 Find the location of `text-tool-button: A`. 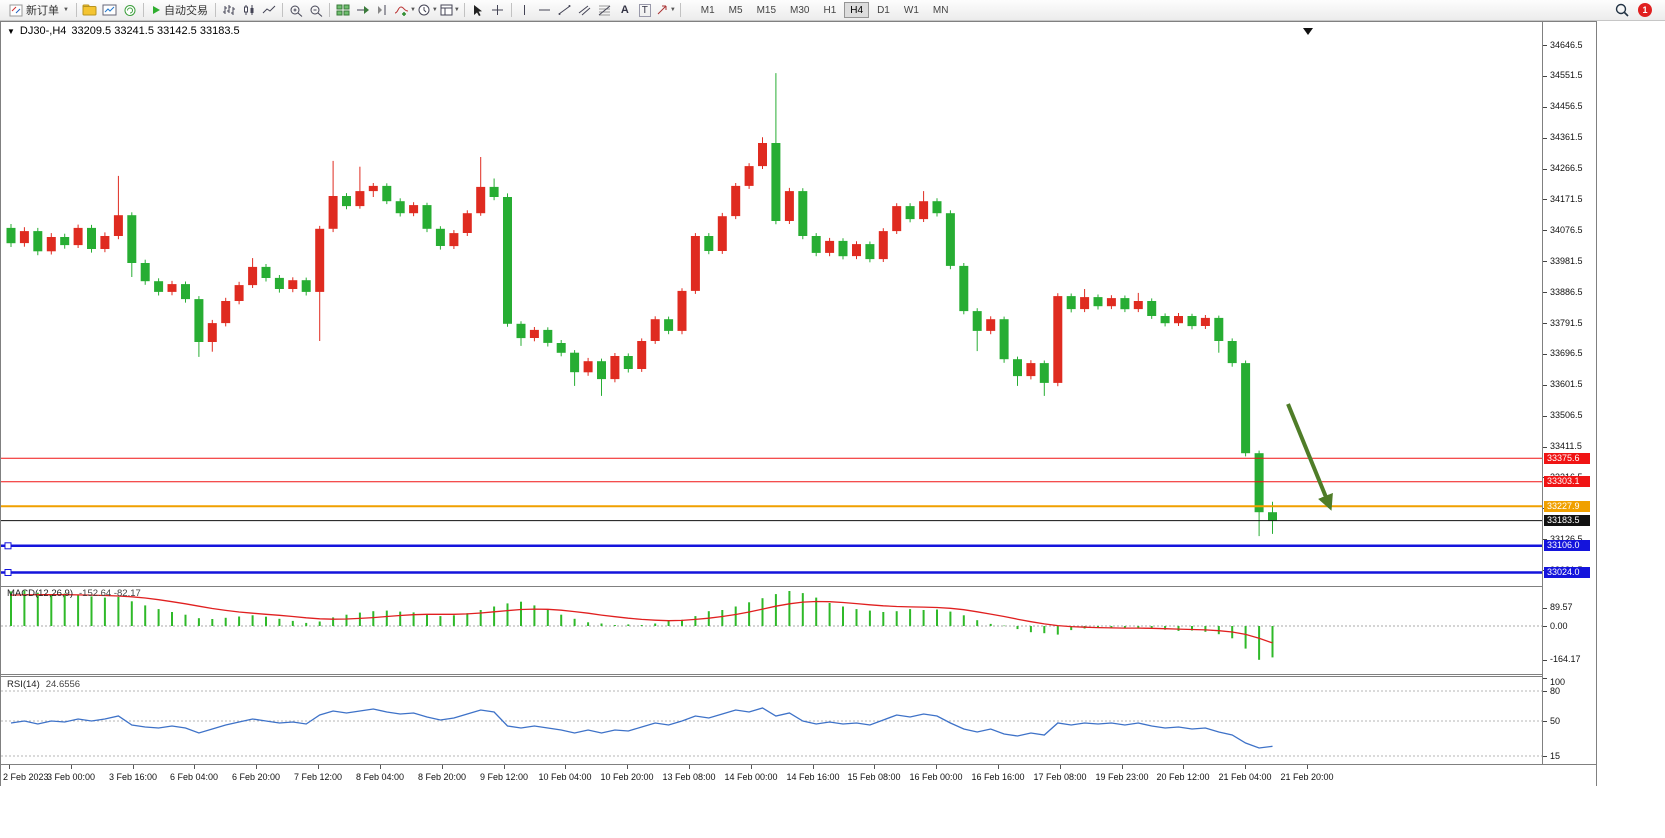

text-tool-button: A is located at coordinates (625, 10).